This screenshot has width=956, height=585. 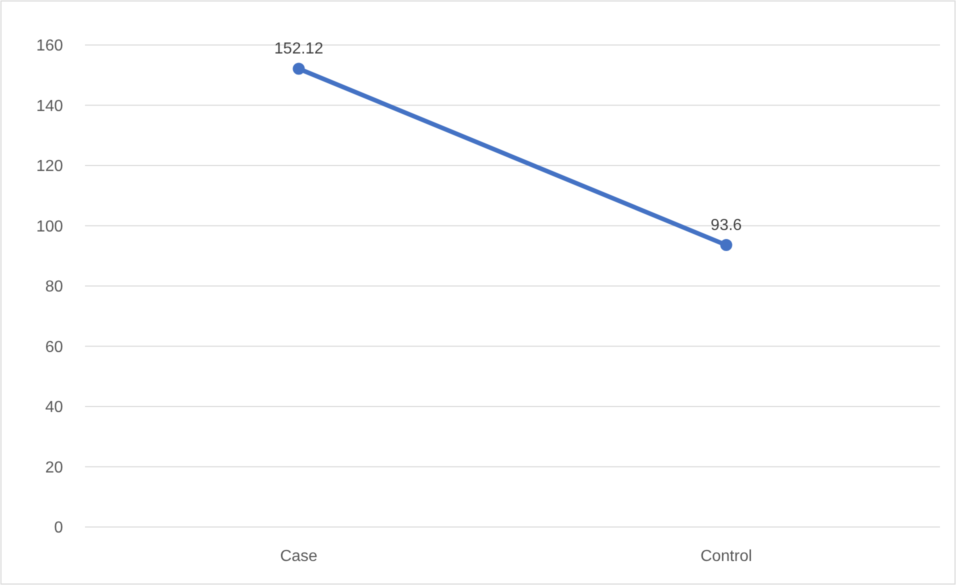 What do you see at coordinates (726, 225) in the screenshot?
I see `data-label: 93.6` at bounding box center [726, 225].